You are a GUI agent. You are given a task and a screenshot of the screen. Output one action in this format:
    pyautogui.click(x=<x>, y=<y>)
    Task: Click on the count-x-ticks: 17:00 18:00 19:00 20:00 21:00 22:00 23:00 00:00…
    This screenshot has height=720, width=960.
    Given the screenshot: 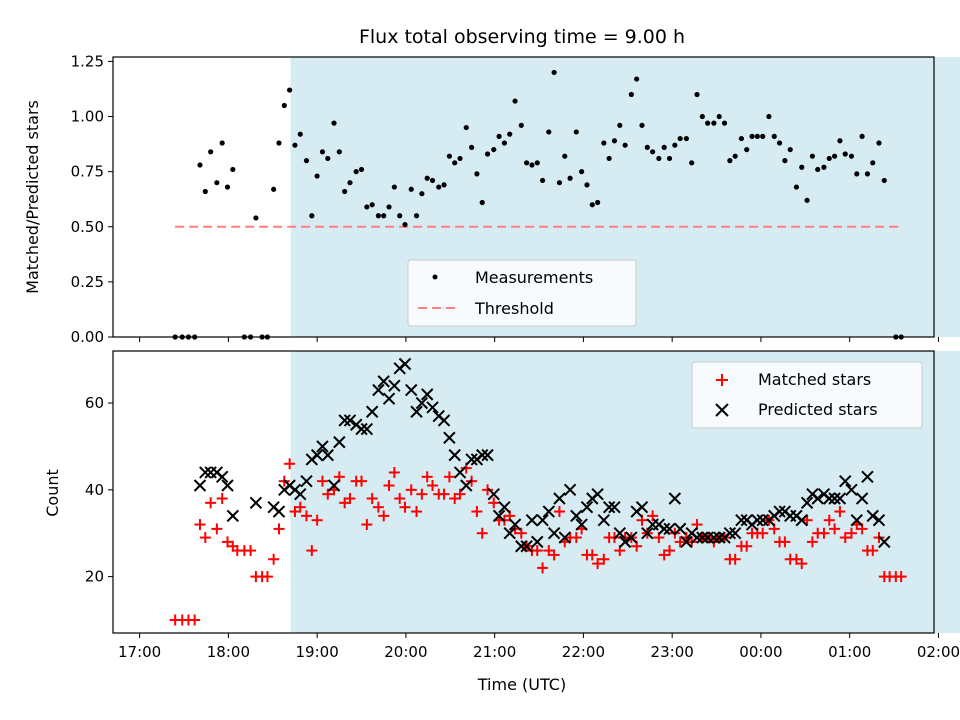 What is the action you would take?
    pyautogui.click(x=539, y=647)
    